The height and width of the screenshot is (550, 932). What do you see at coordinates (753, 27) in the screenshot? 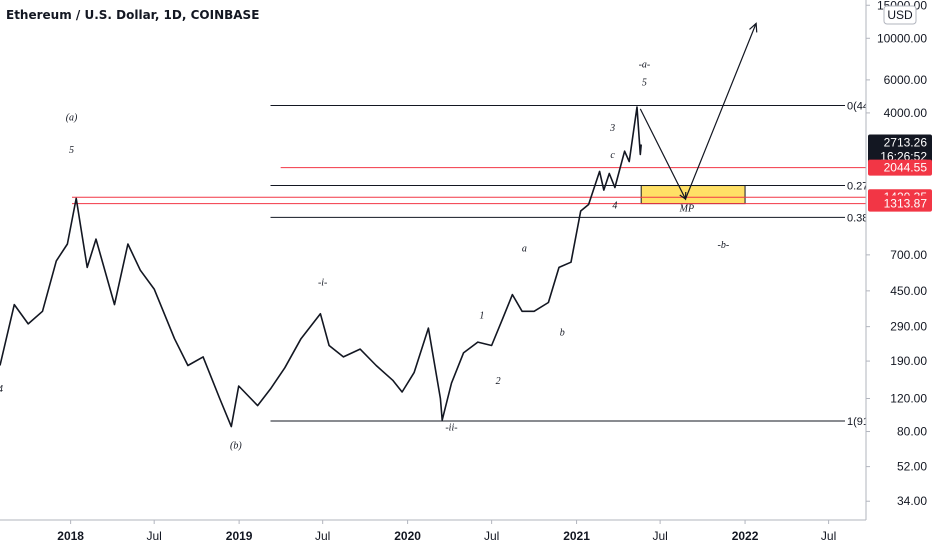
I see `projection-arrowhead` at bounding box center [753, 27].